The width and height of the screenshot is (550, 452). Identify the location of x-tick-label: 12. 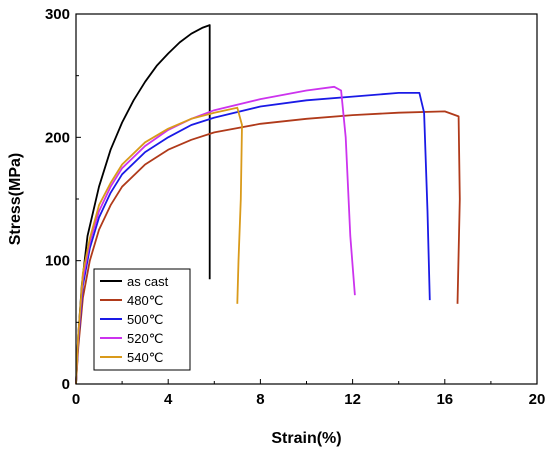
(352, 399).